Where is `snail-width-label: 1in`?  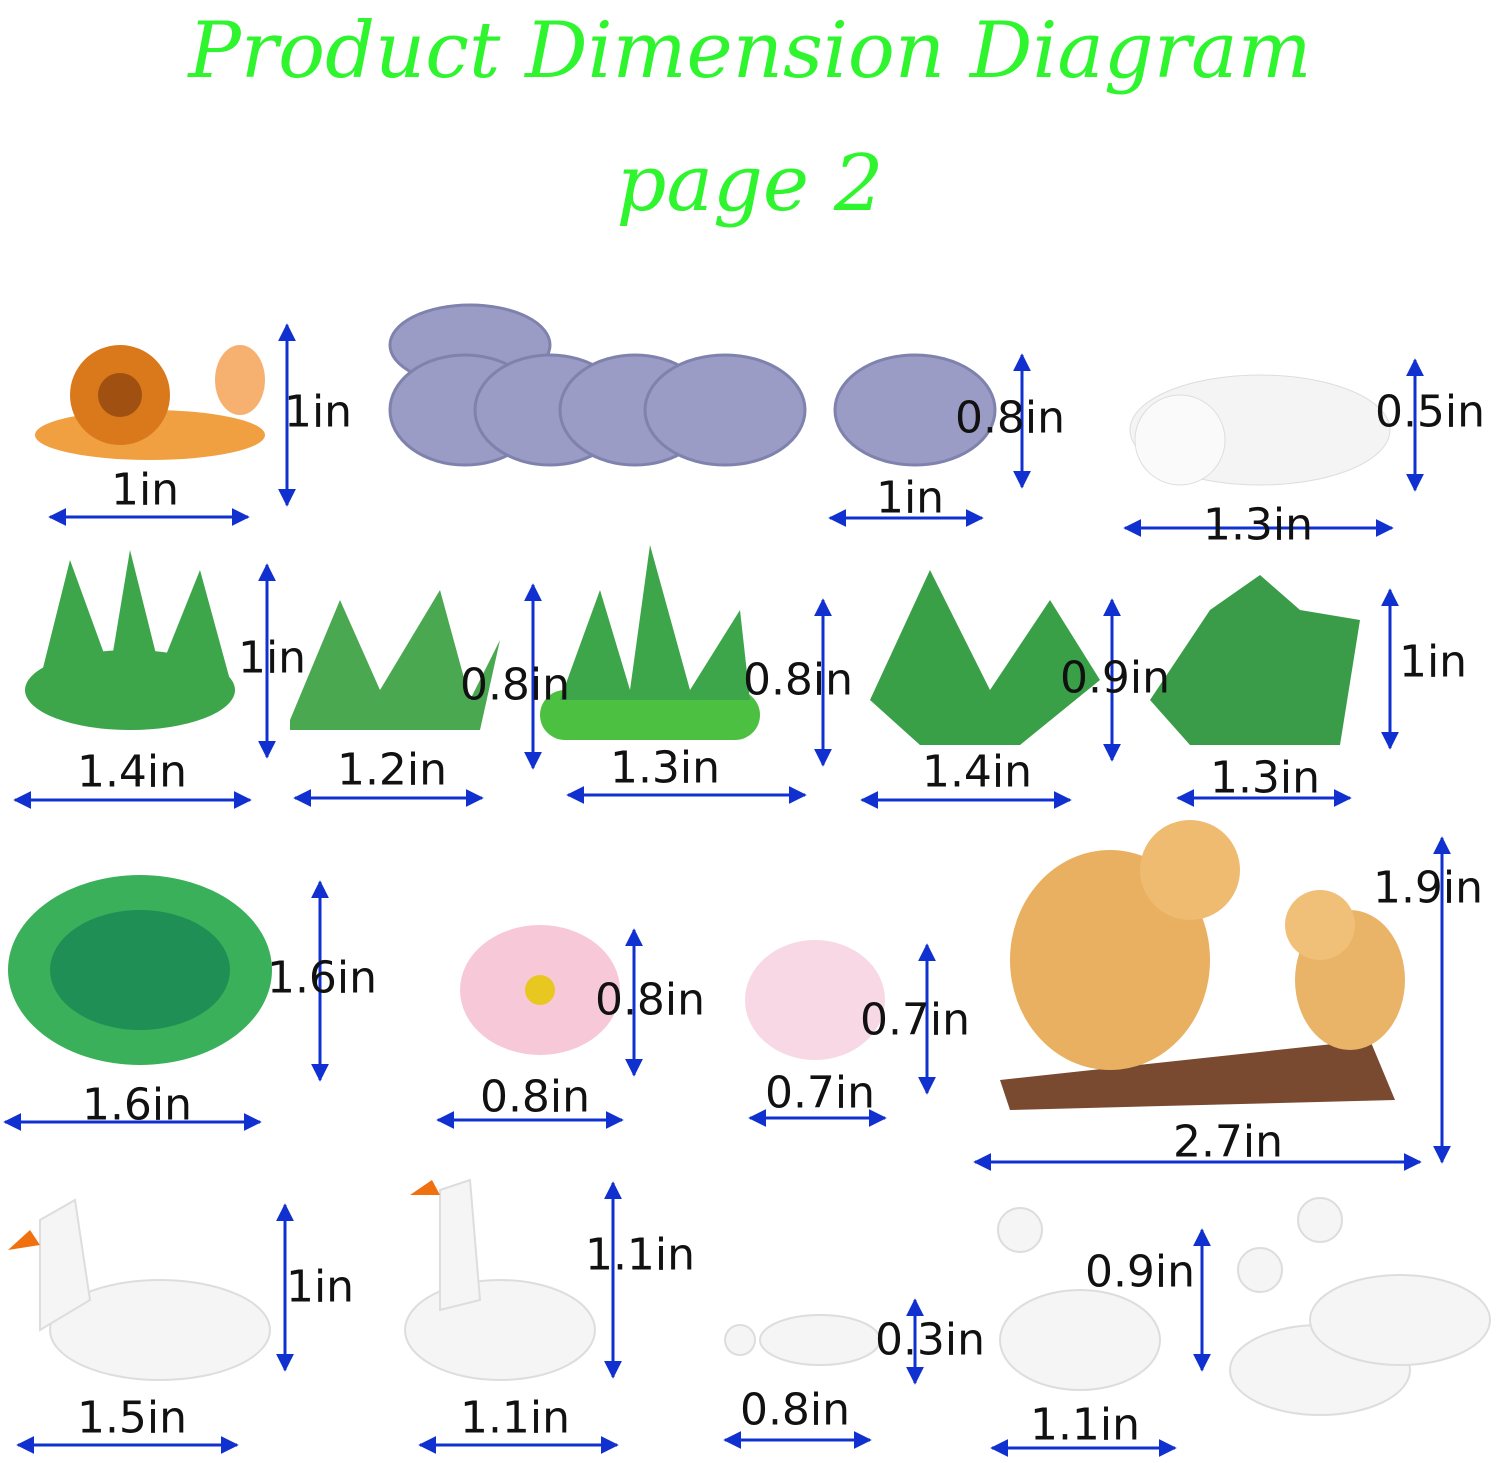 snail-width-label: 1in is located at coordinates (145, 490).